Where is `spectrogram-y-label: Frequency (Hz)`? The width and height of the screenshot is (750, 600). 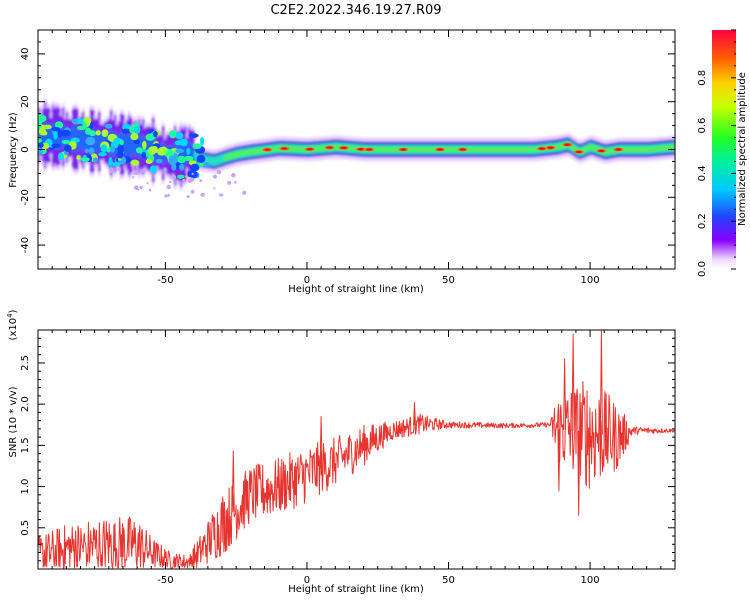 spectrogram-y-label: Frequency (Hz) is located at coordinates (13, 150).